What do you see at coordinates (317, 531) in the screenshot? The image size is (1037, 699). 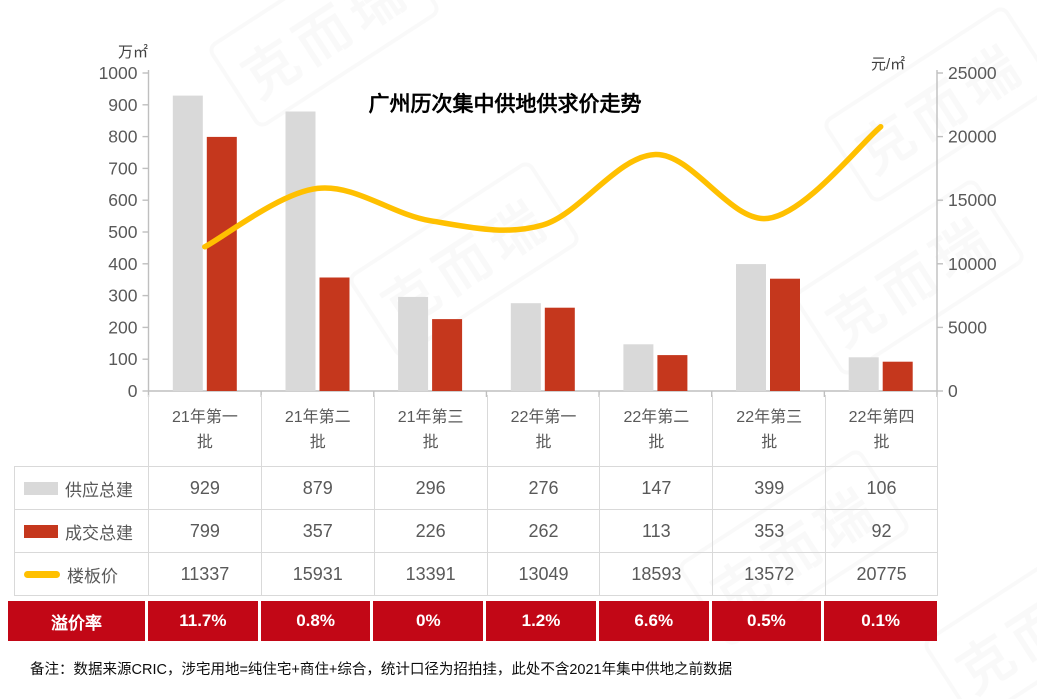 I see `value-cell: 357` at bounding box center [317, 531].